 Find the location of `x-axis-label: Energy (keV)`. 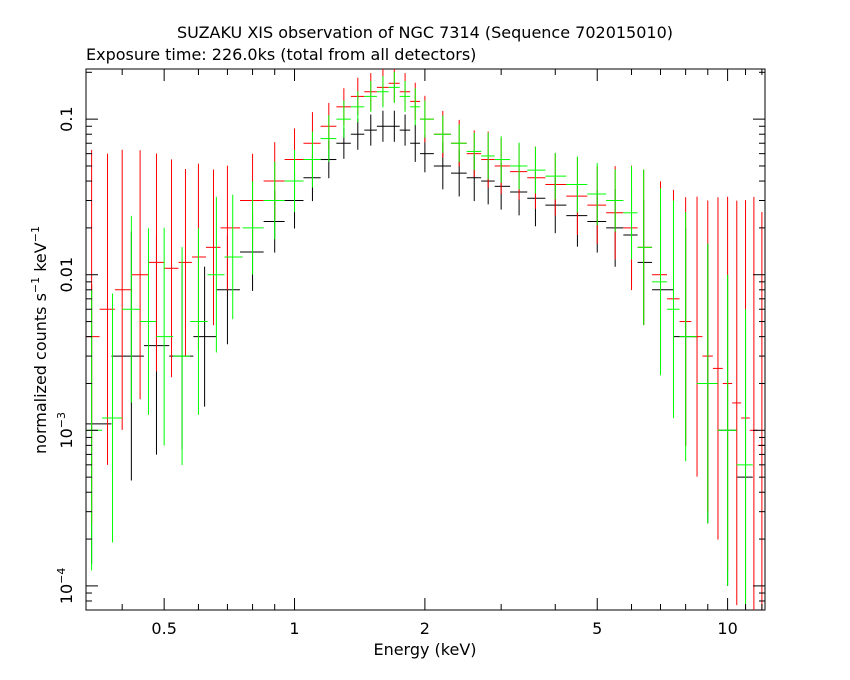

x-axis-label: Energy (keV) is located at coordinates (424, 649).